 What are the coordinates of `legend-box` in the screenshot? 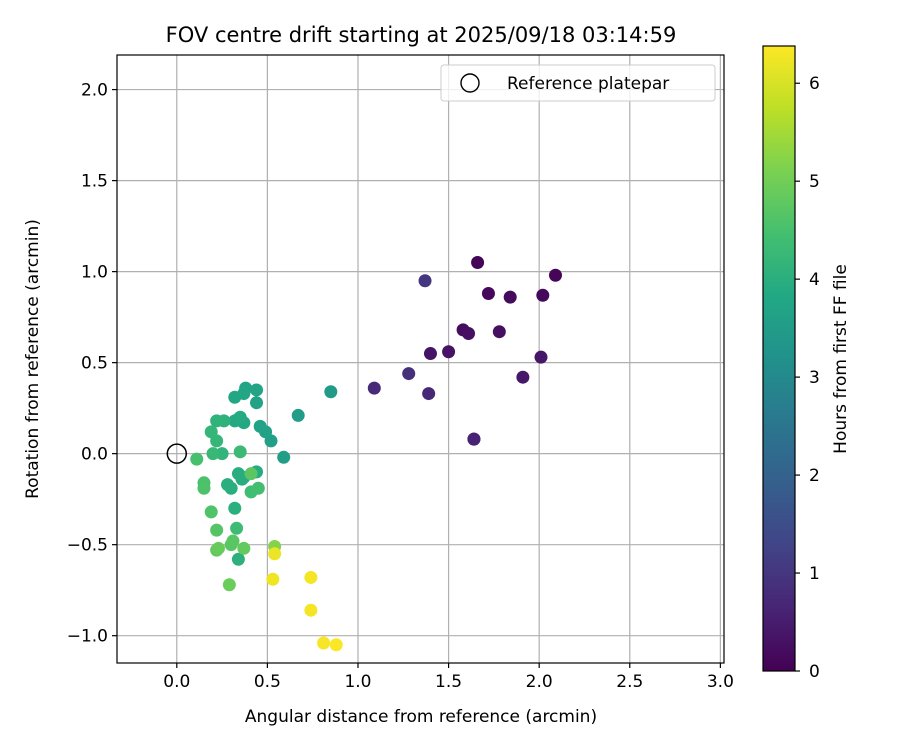 It's located at (578, 83).